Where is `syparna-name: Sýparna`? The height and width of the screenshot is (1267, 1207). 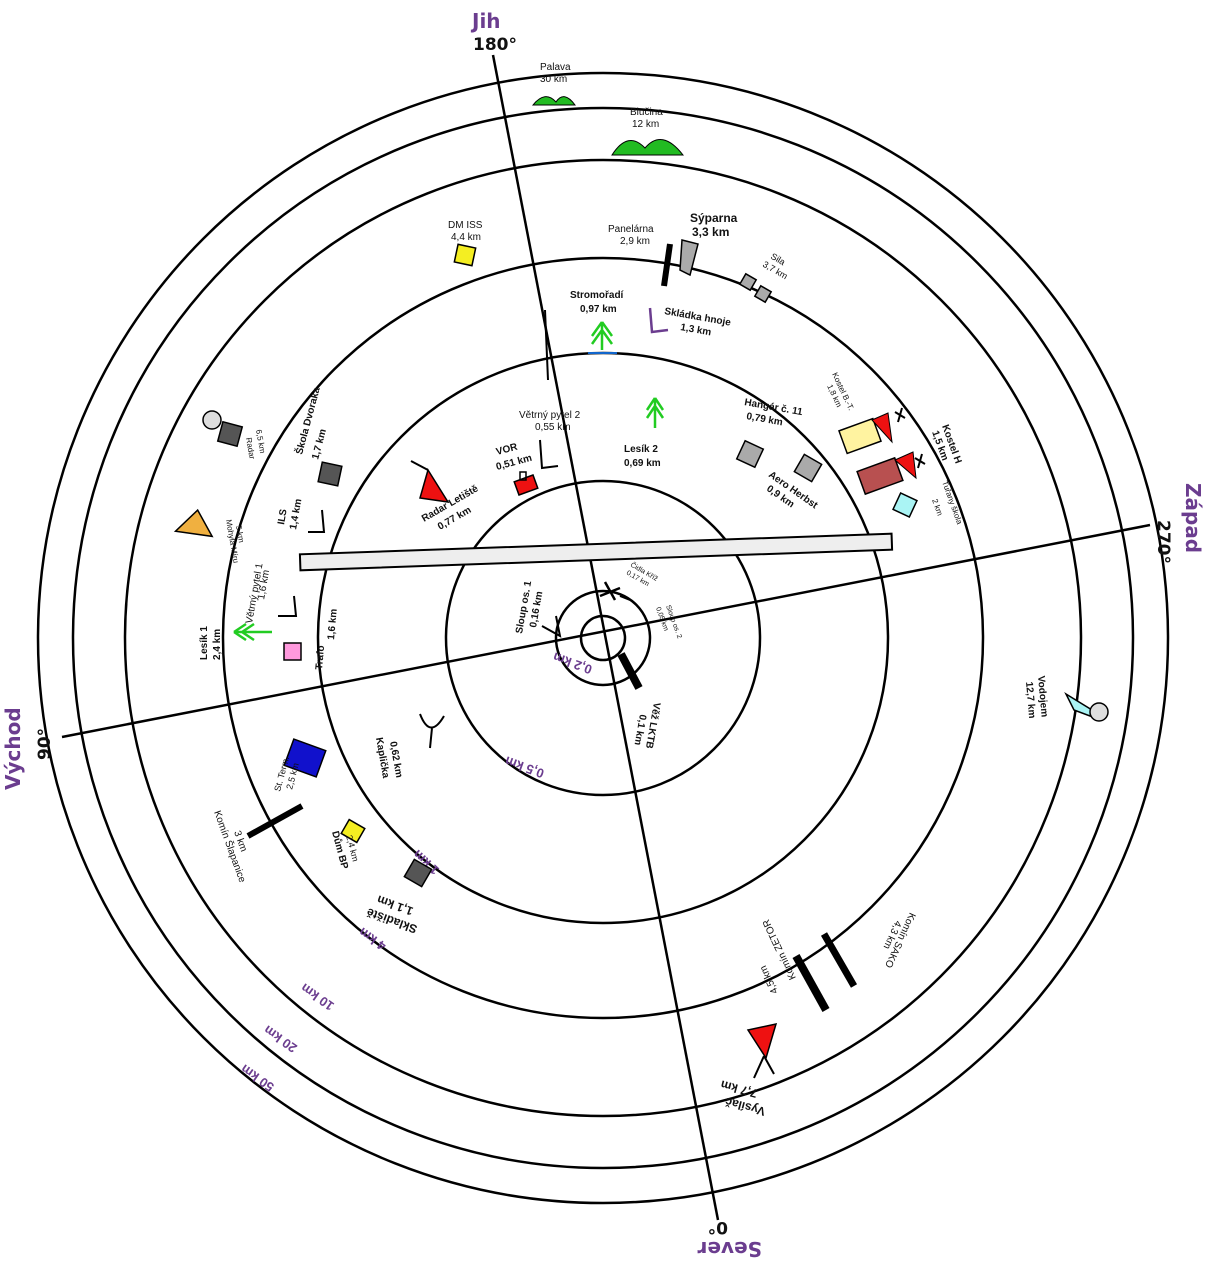 syparna-name: Sýparna is located at coordinates (714, 218).